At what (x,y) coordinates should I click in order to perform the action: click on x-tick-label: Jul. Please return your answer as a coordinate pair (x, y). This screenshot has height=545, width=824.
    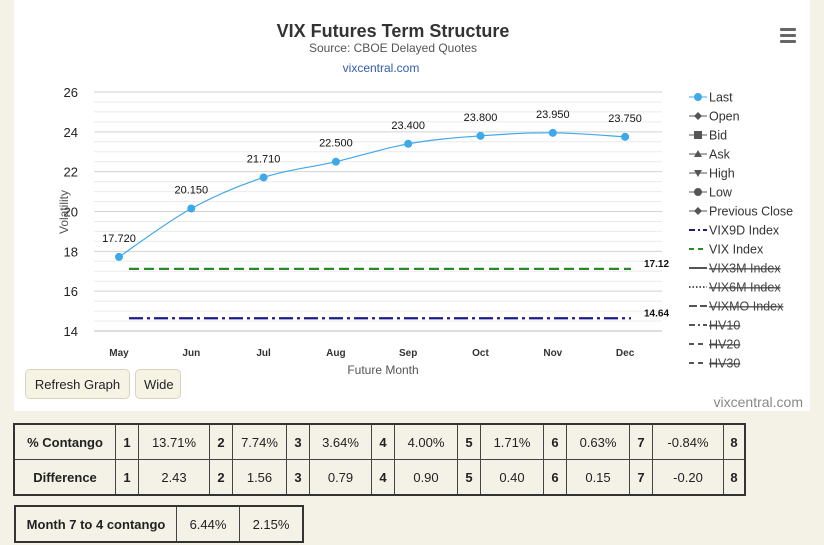
    Looking at the image, I should click on (263, 353).